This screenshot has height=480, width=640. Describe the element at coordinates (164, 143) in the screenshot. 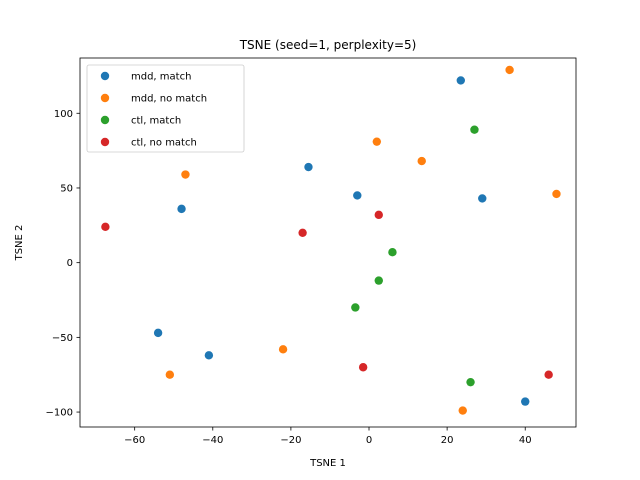

I see `legend-label: ctl, no match` at that location.